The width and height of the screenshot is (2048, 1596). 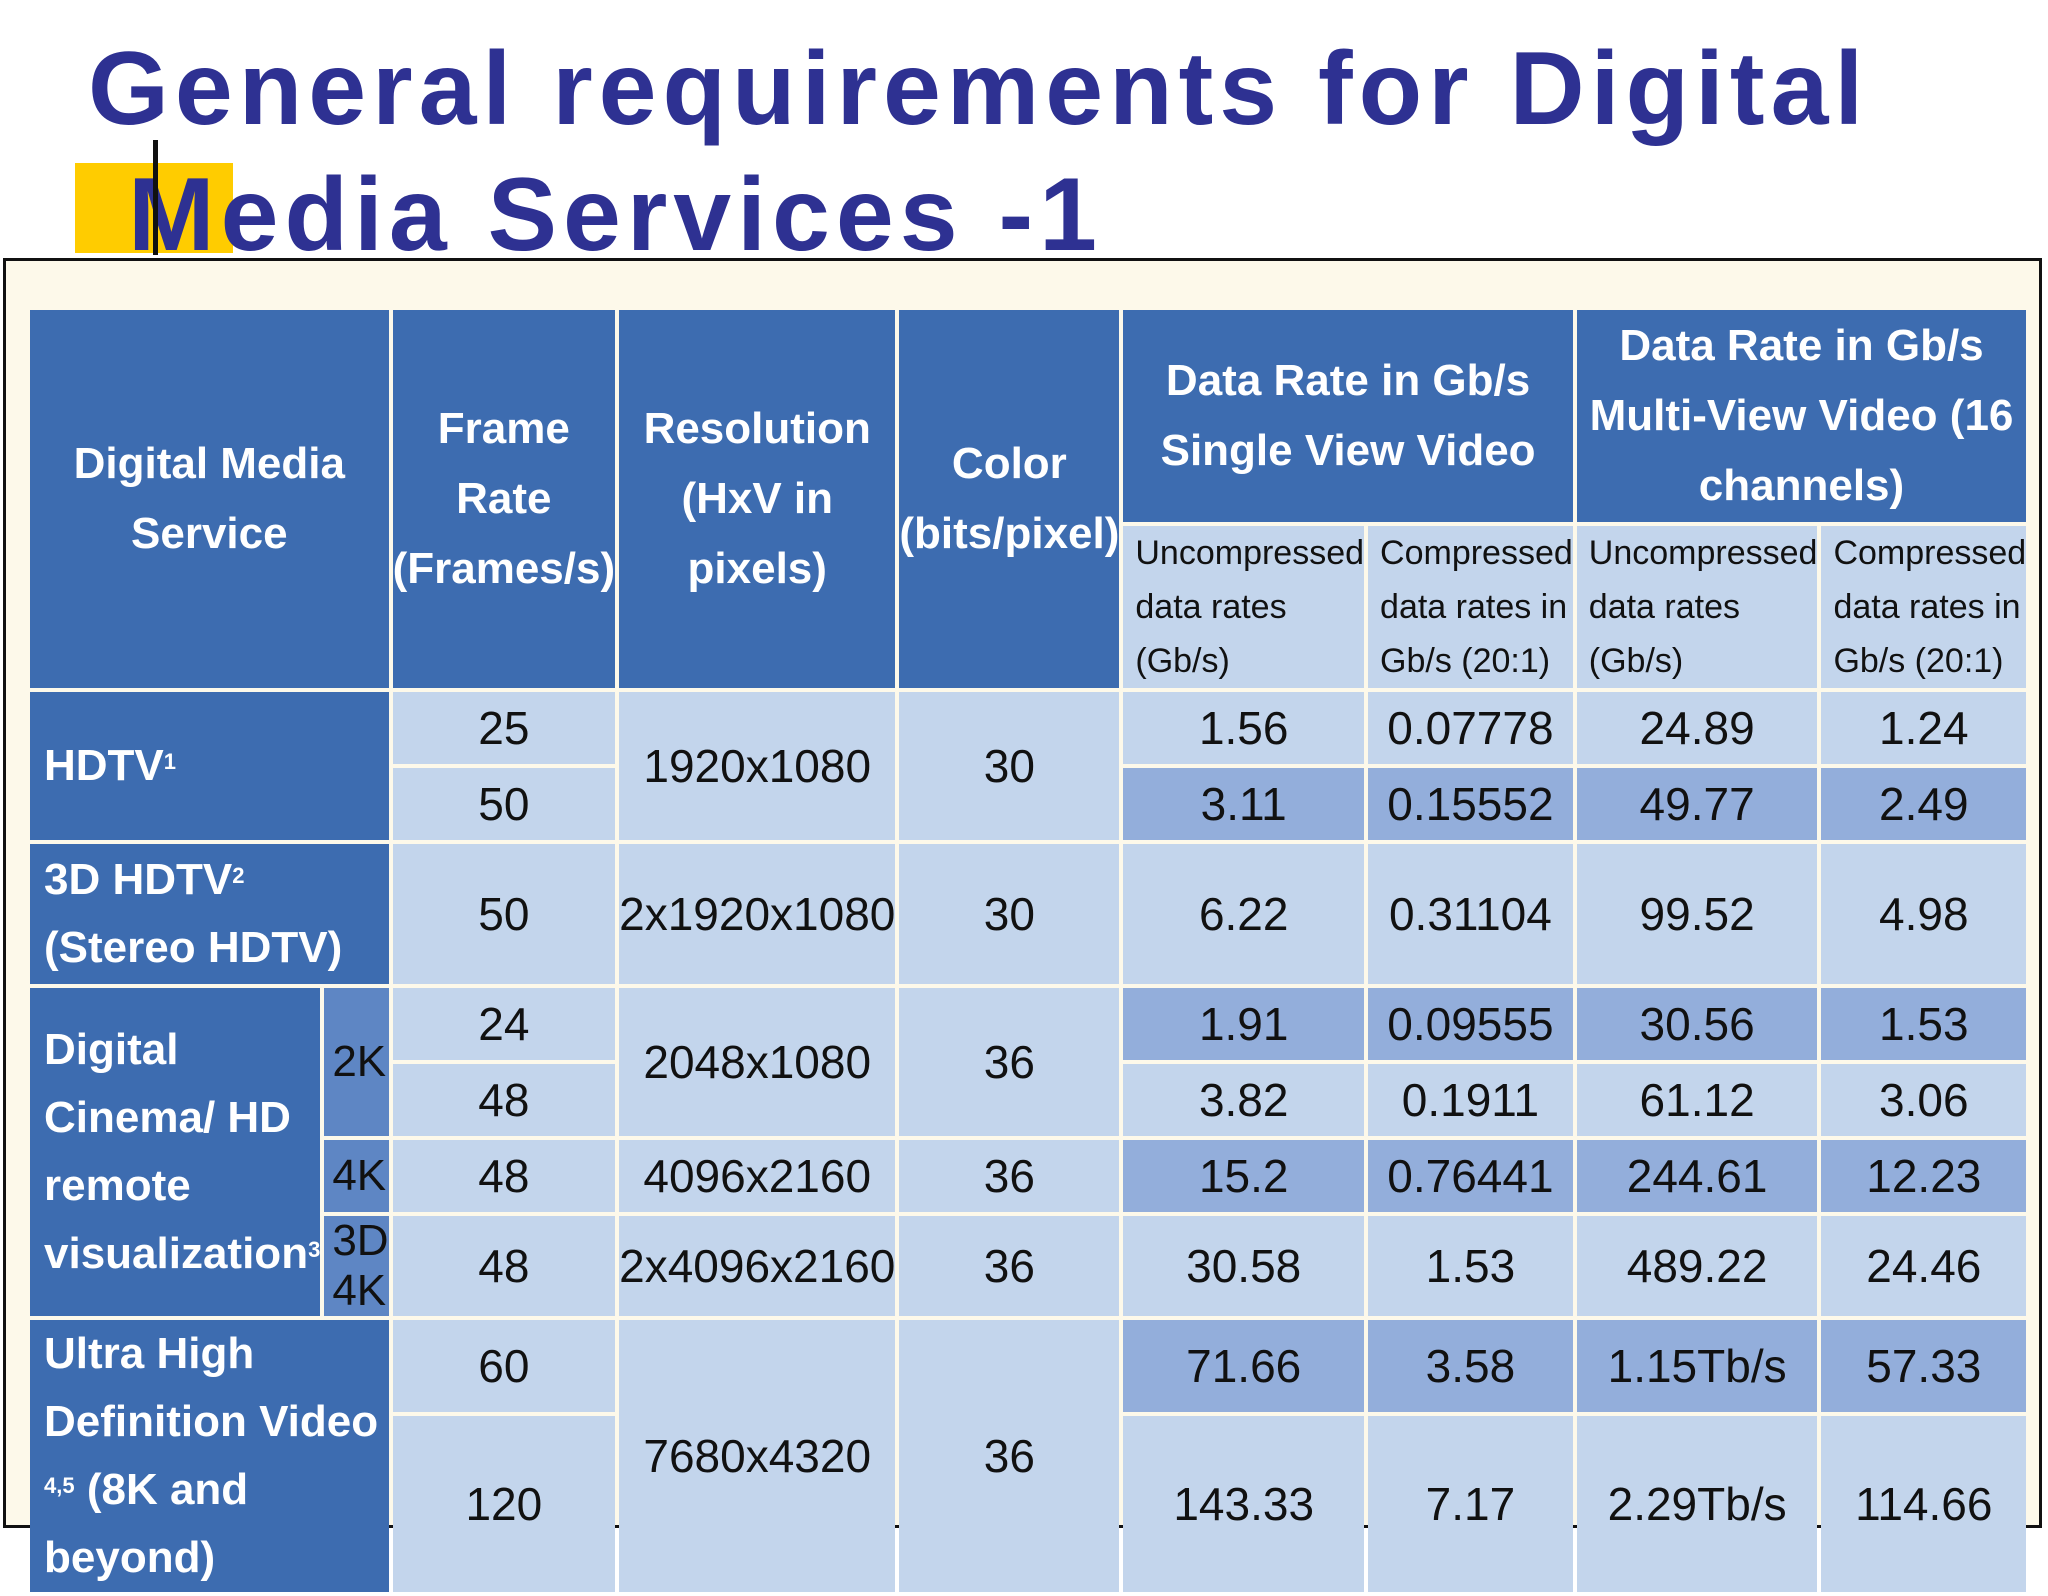 I want to click on multi-uncompressed-cell: 99.52, so click(x=1697, y=914).